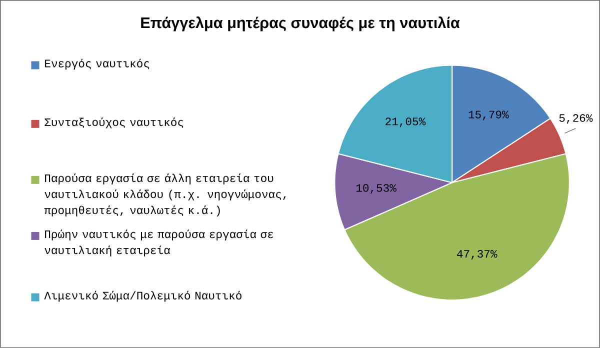  Describe the element at coordinates (406, 123) in the screenshot. I see `data-label: 21,05%` at that location.